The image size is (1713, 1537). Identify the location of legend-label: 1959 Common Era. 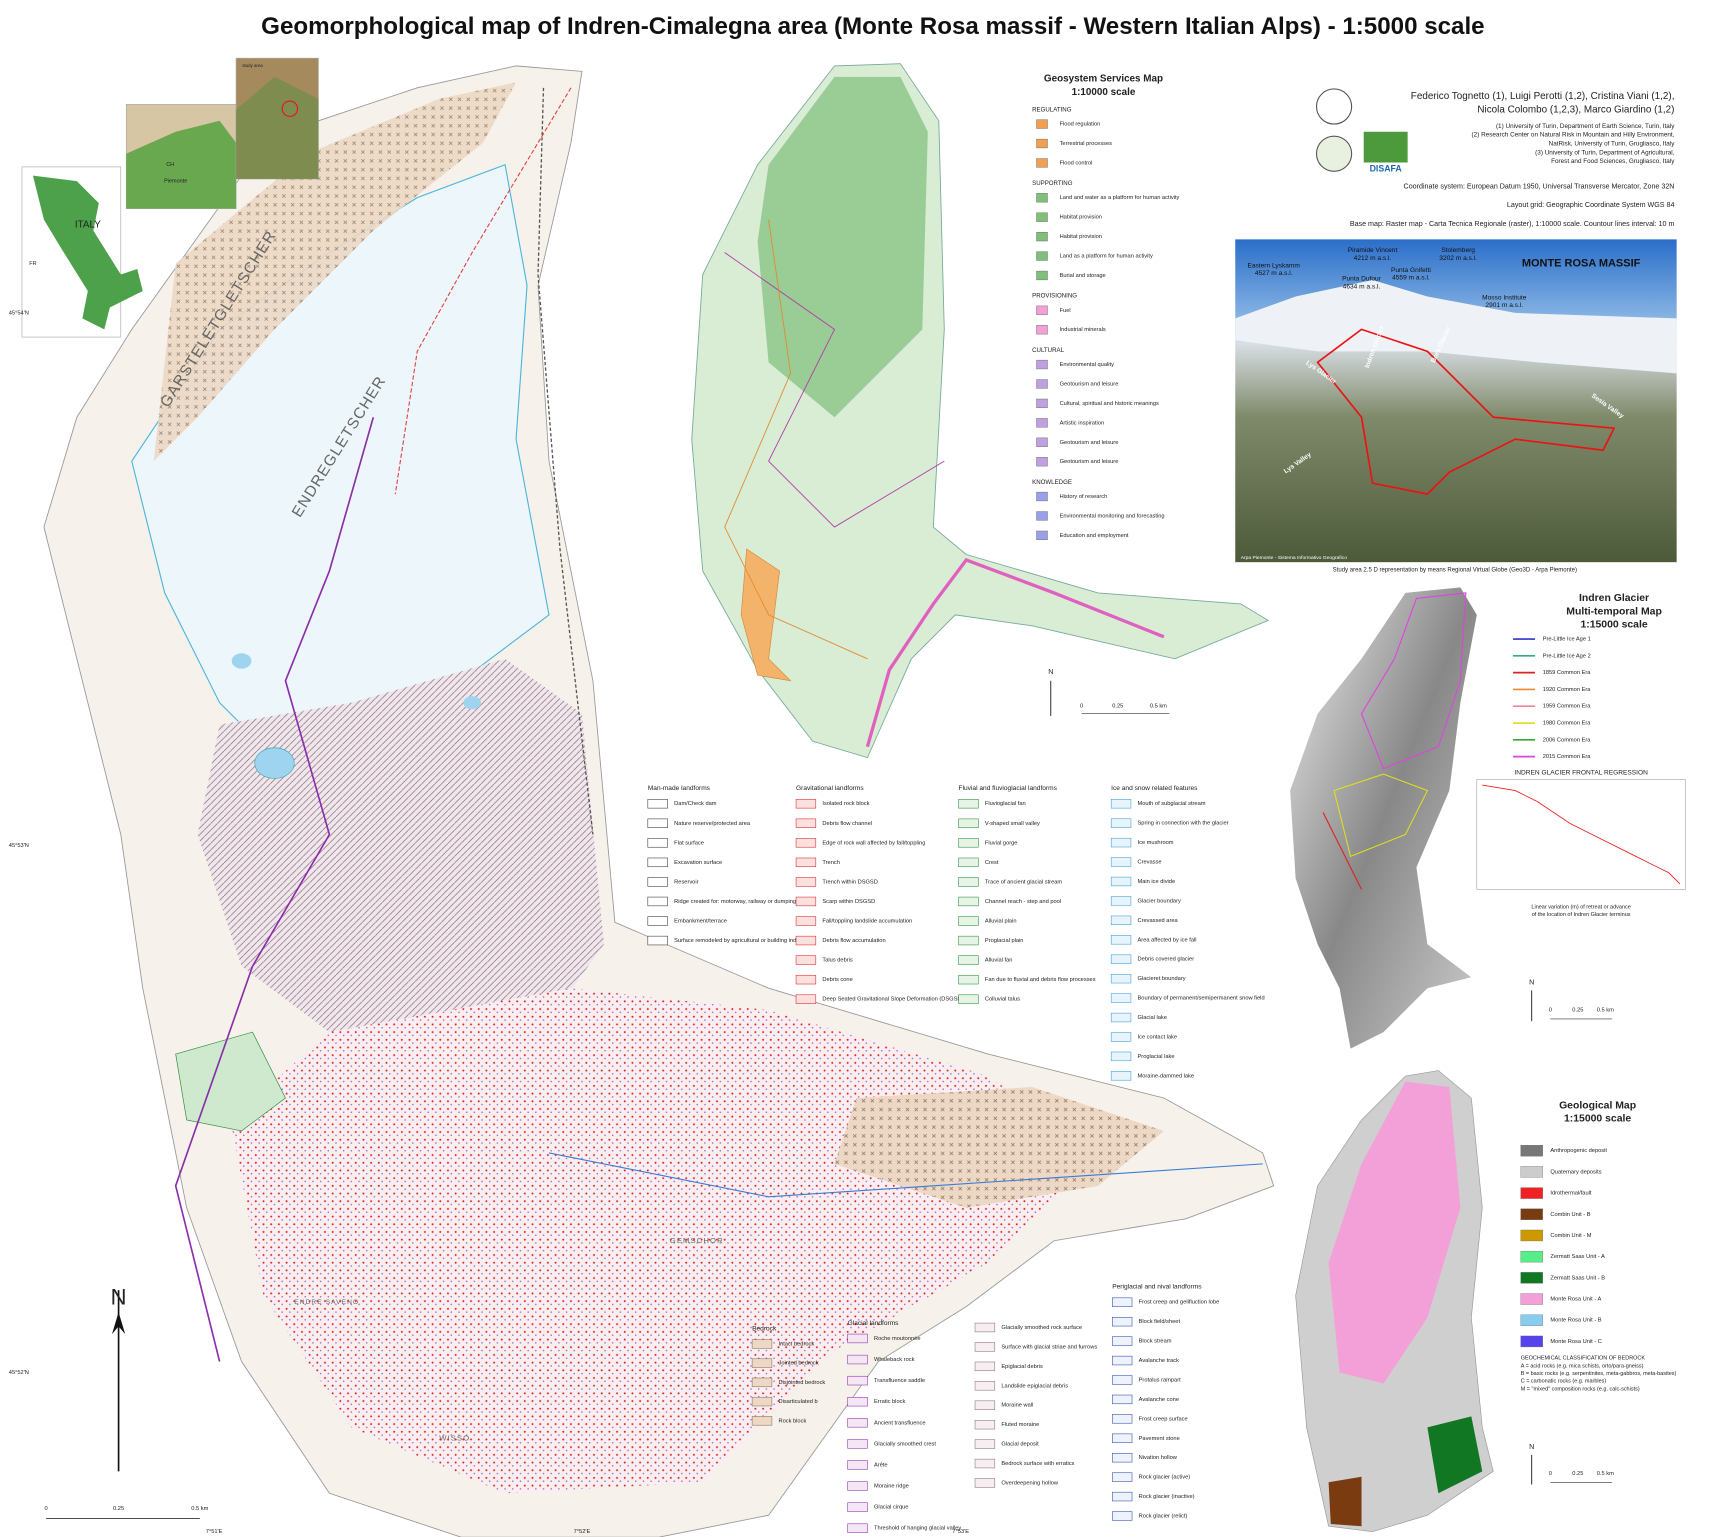
(1567, 707).